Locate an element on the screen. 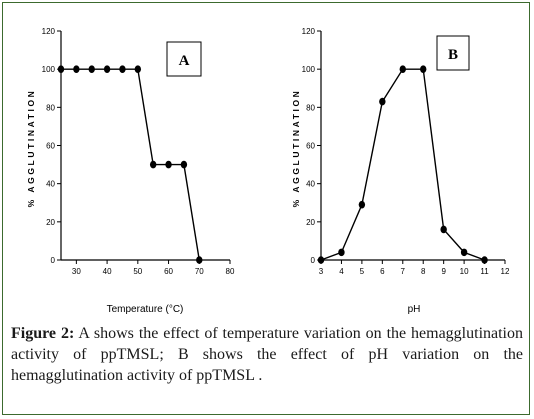  chart-b-y-tick-label: 20 is located at coordinates (310, 222).